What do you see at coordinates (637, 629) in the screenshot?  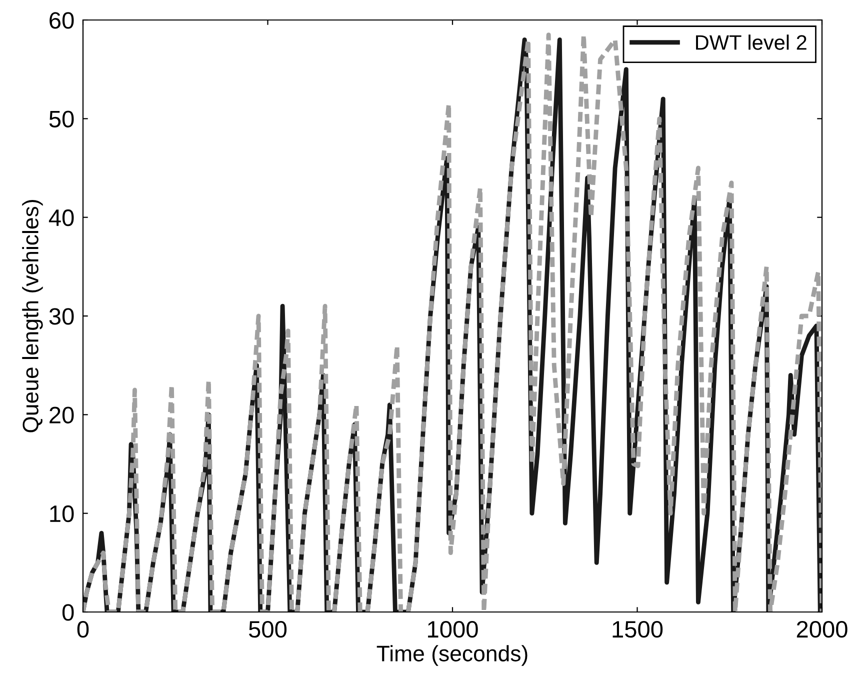 I see `x-tick-label: 1500` at bounding box center [637, 629].